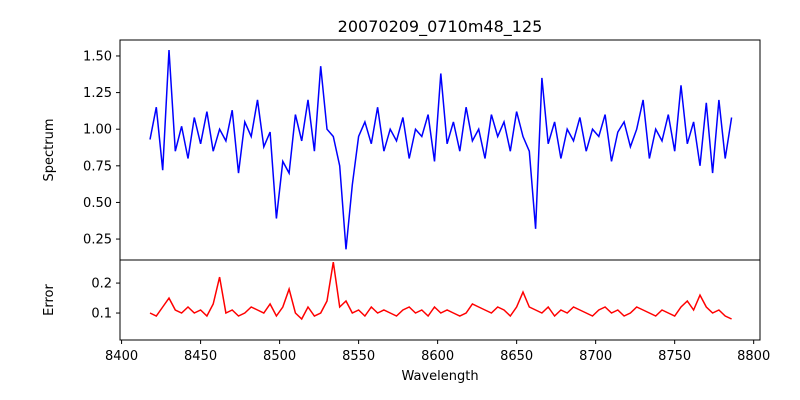 This screenshot has height=400, width=800. What do you see at coordinates (279, 356) in the screenshot?
I see `x-tick-label: 8500` at bounding box center [279, 356].